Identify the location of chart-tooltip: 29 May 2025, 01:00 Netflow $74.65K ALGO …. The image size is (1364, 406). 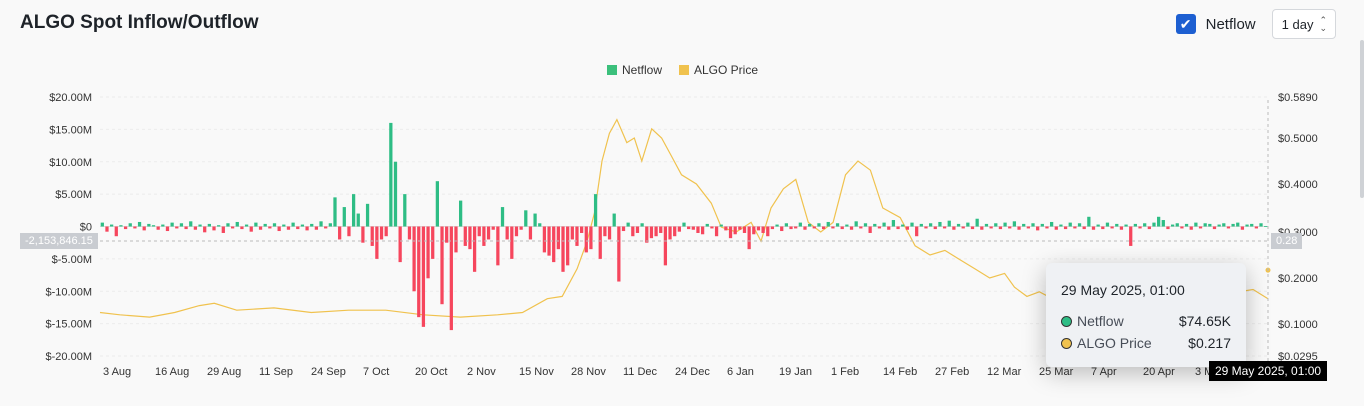
(1146, 315).